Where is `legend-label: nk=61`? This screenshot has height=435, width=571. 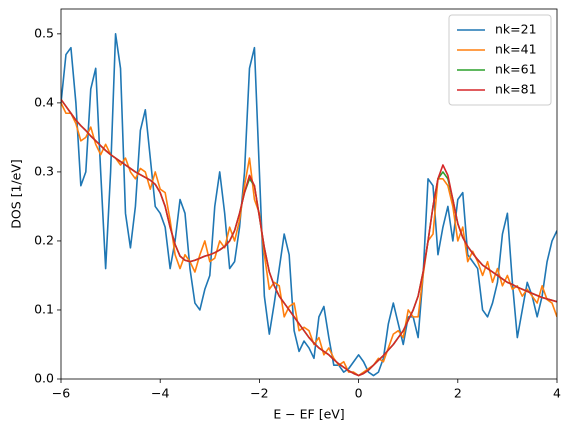 legend-label: nk=61 is located at coordinates (516, 69).